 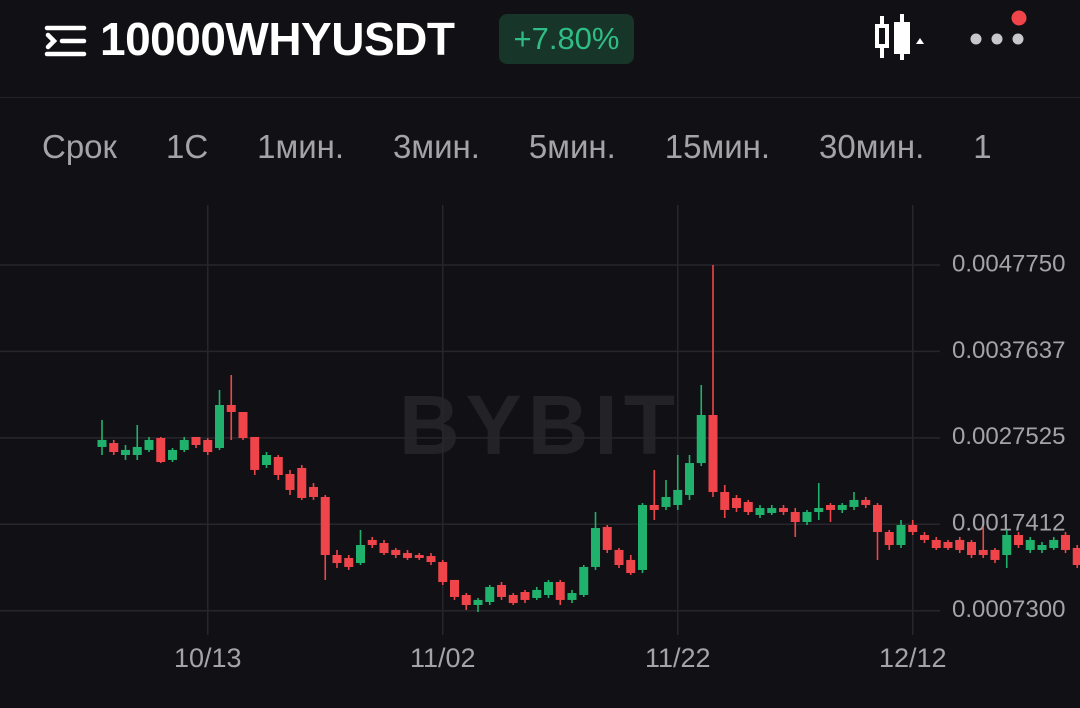 What do you see at coordinates (572, 146) in the screenshot?
I see `timeframe-tab: 5мин.` at bounding box center [572, 146].